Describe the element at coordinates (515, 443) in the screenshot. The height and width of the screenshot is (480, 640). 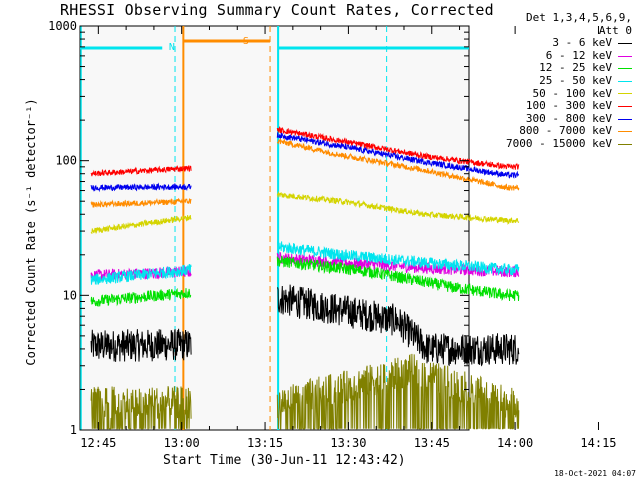
I see `x-tick-label: 14:00` at that location.